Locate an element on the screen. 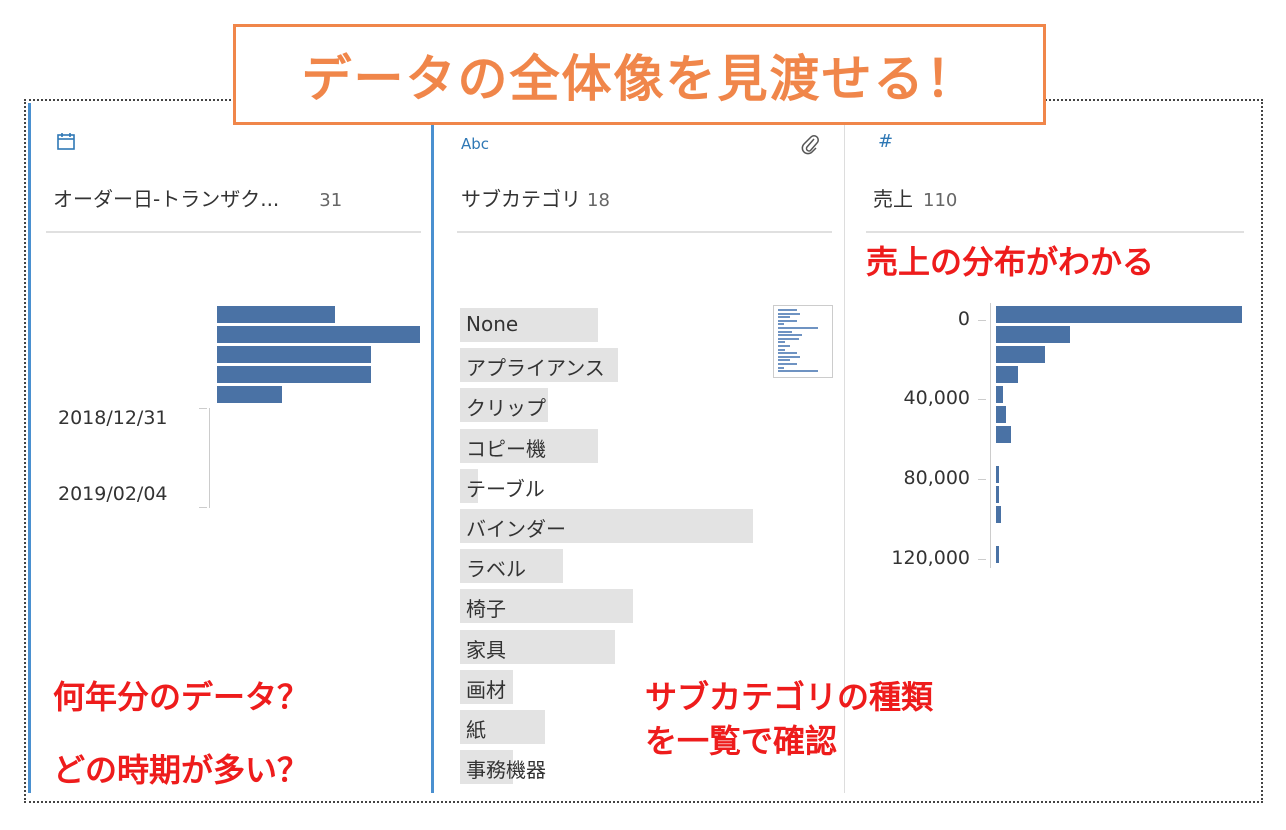 The width and height of the screenshot is (1286, 830). date-axis is located at coordinates (209, 458).